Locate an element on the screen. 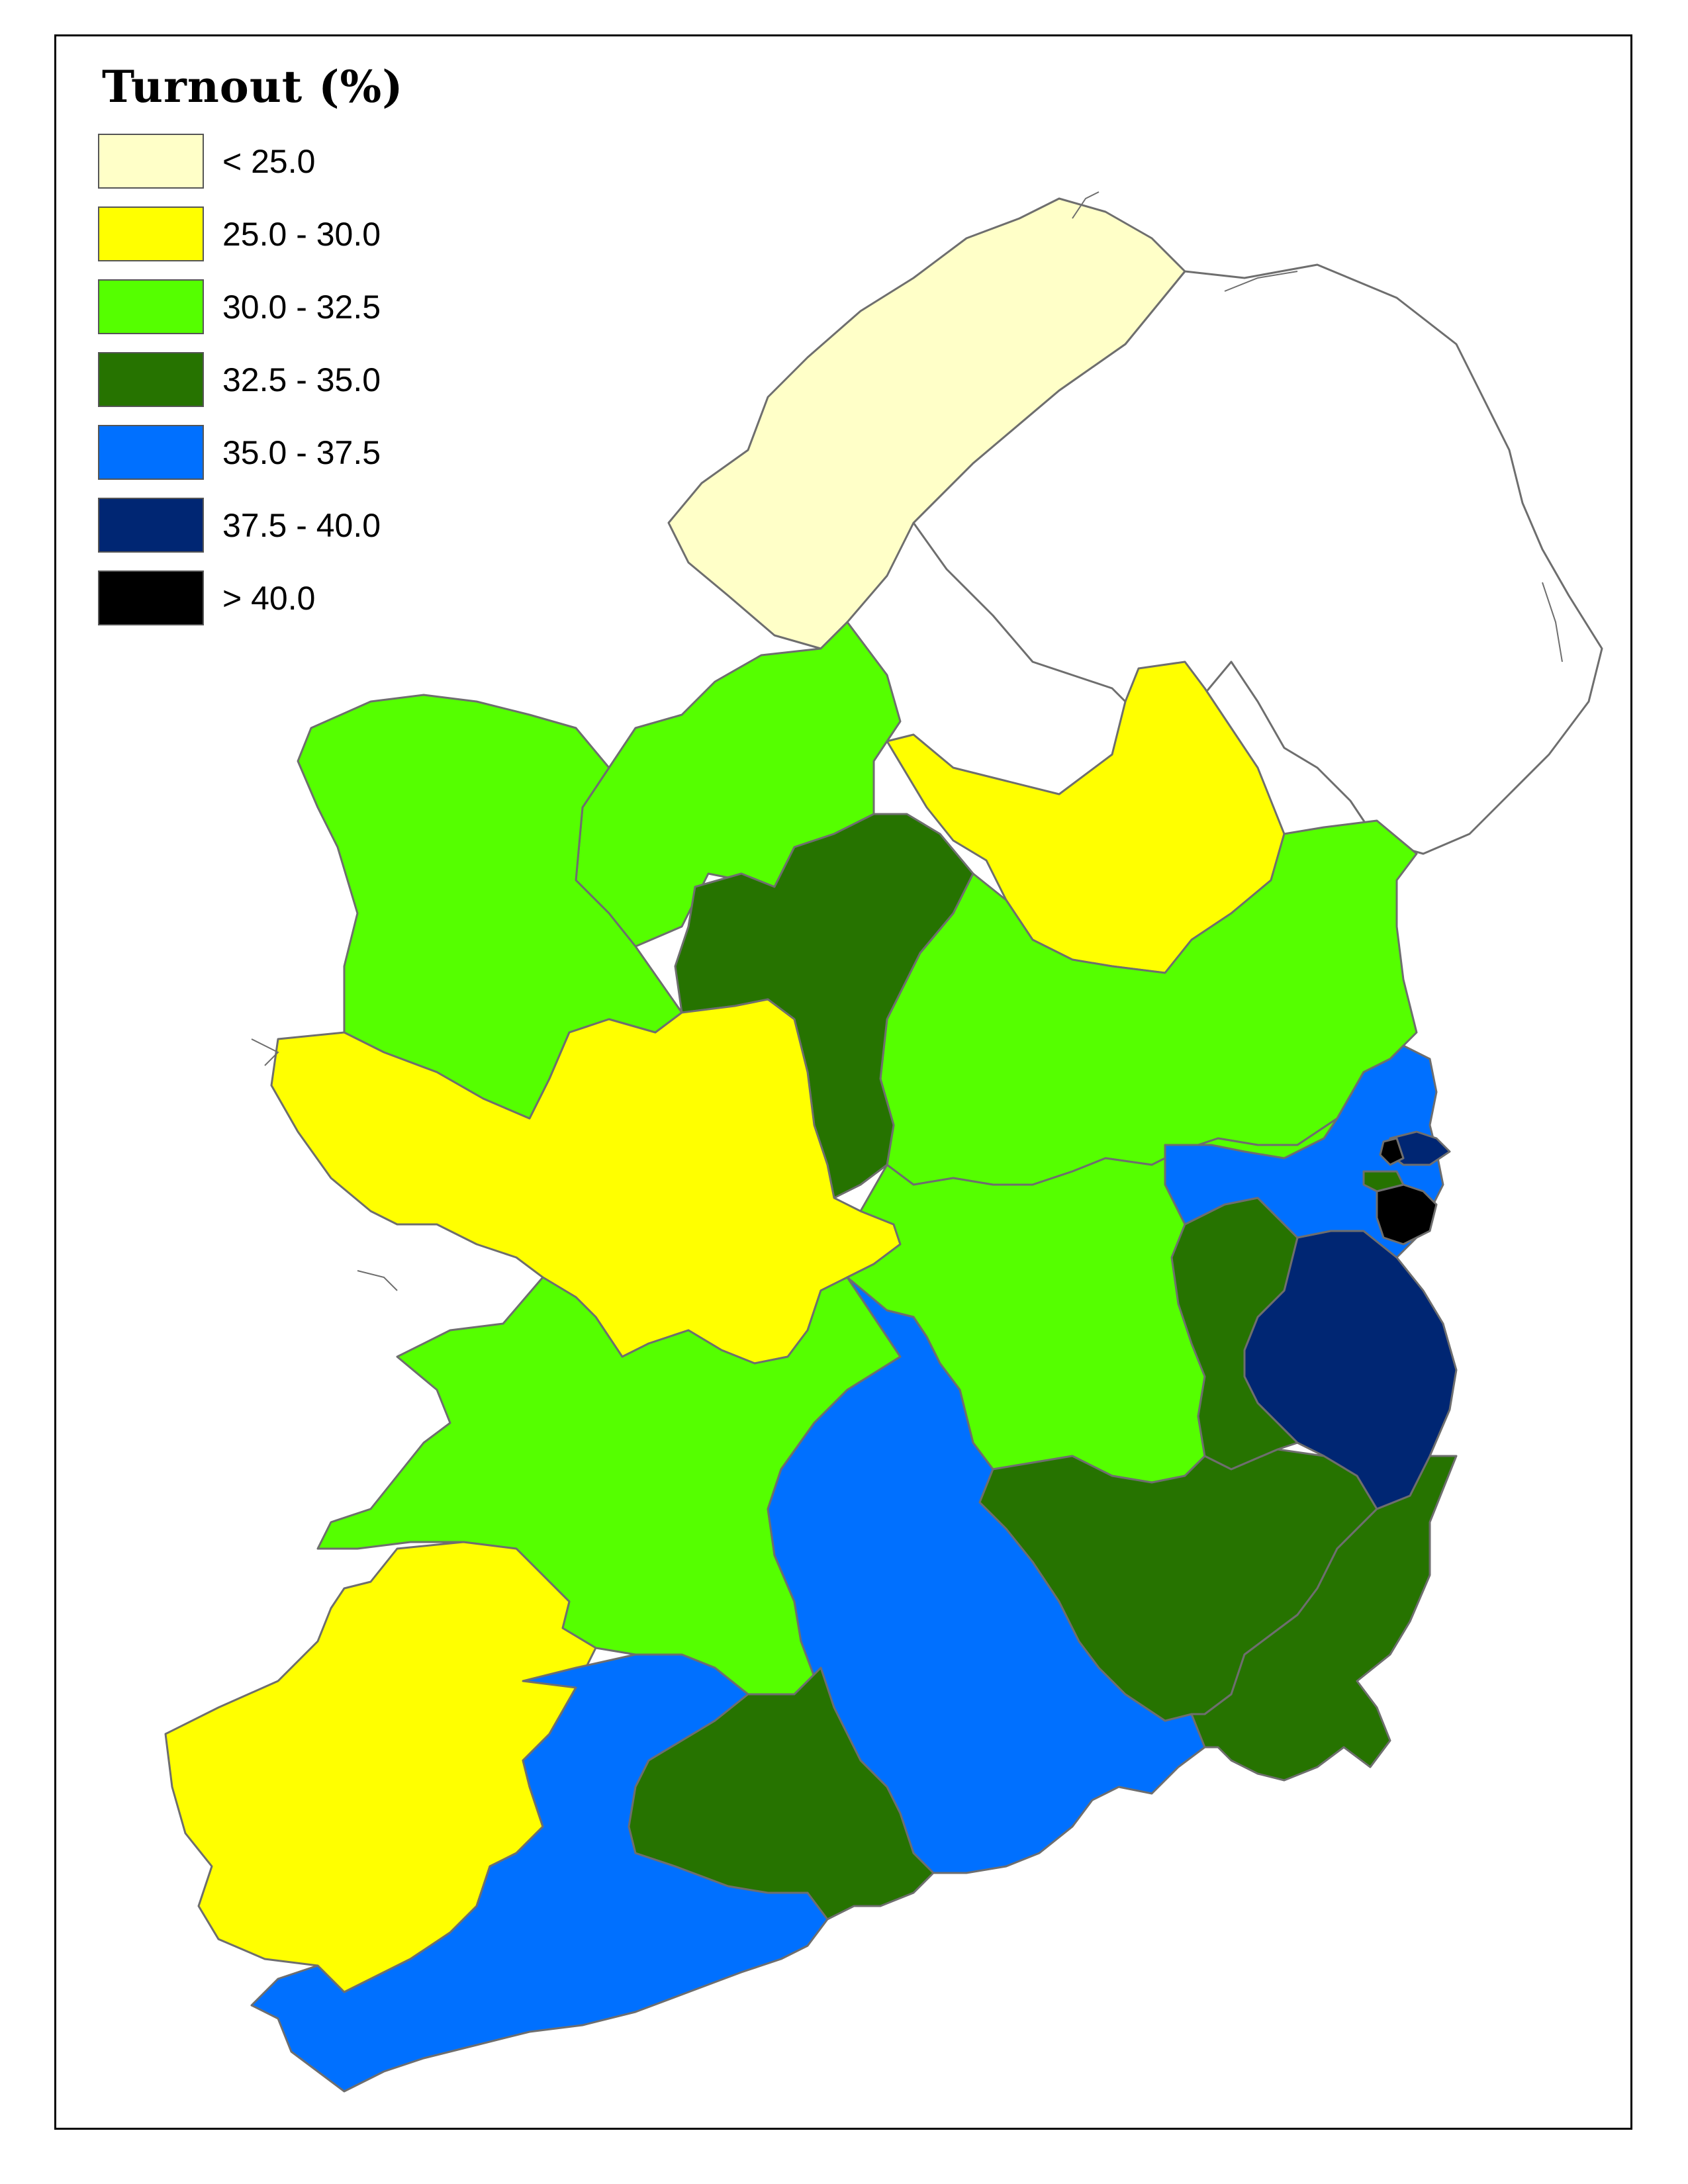  legend-item: 32.5 - 35.0 is located at coordinates (250, 380).